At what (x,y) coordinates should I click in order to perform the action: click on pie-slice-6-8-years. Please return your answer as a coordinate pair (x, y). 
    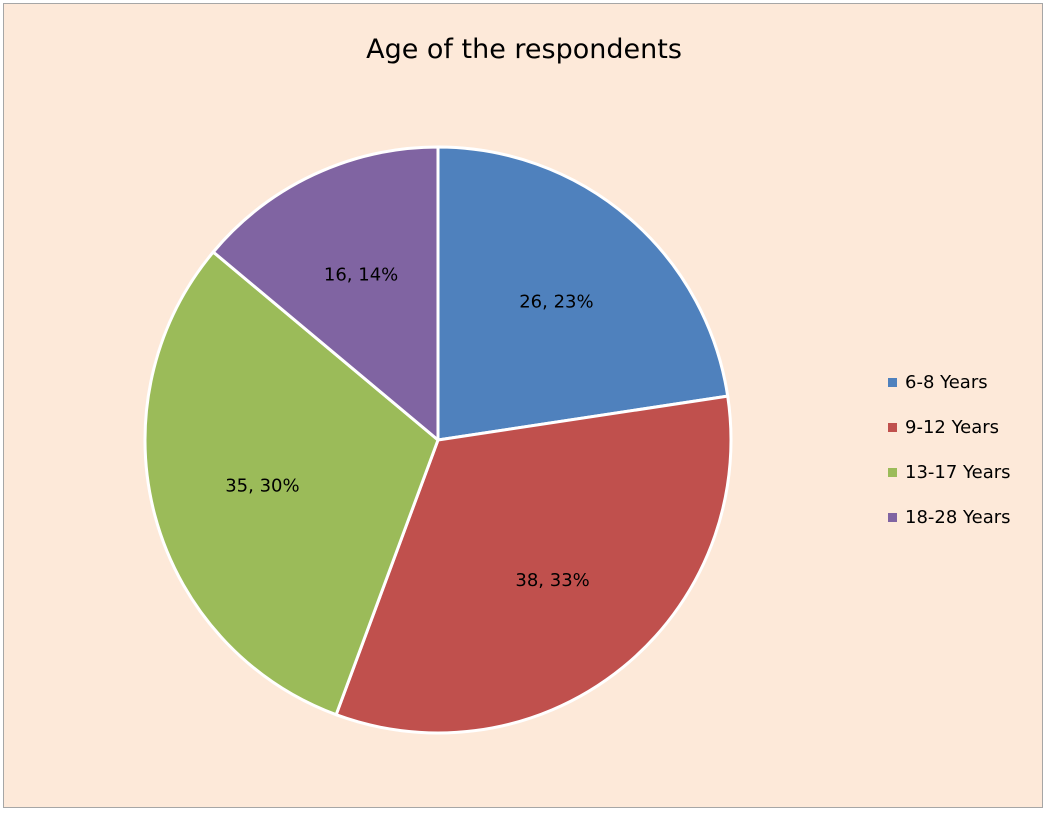
    Looking at the image, I should click on (583, 293).